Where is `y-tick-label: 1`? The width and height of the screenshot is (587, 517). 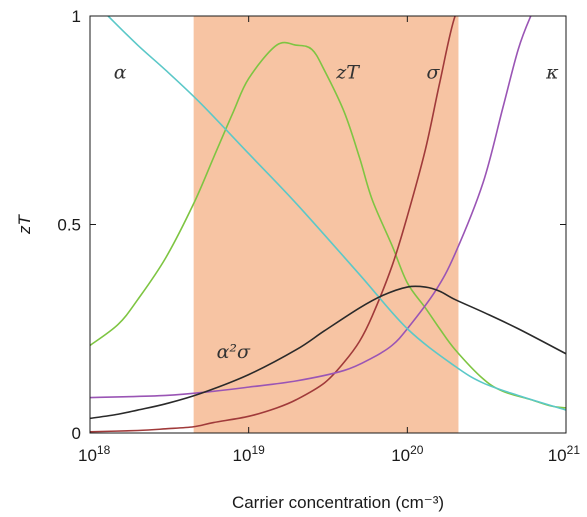 y-tick-label: 1 is located at coordinates (76, 16).